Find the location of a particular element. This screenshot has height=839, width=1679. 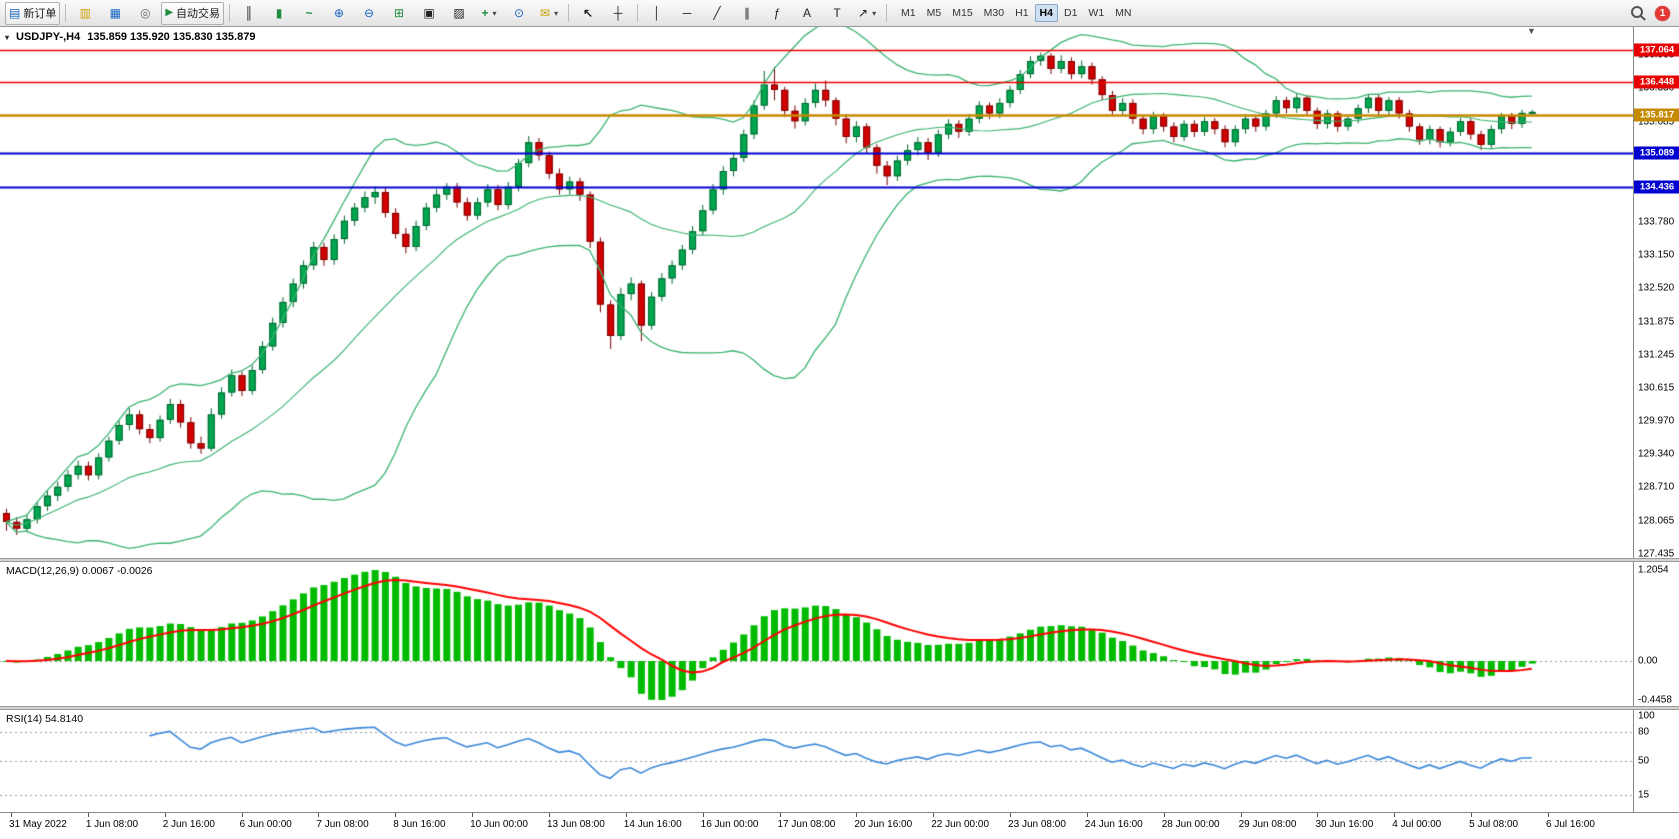

text-label-button: T is located at coordinates (837, 13).